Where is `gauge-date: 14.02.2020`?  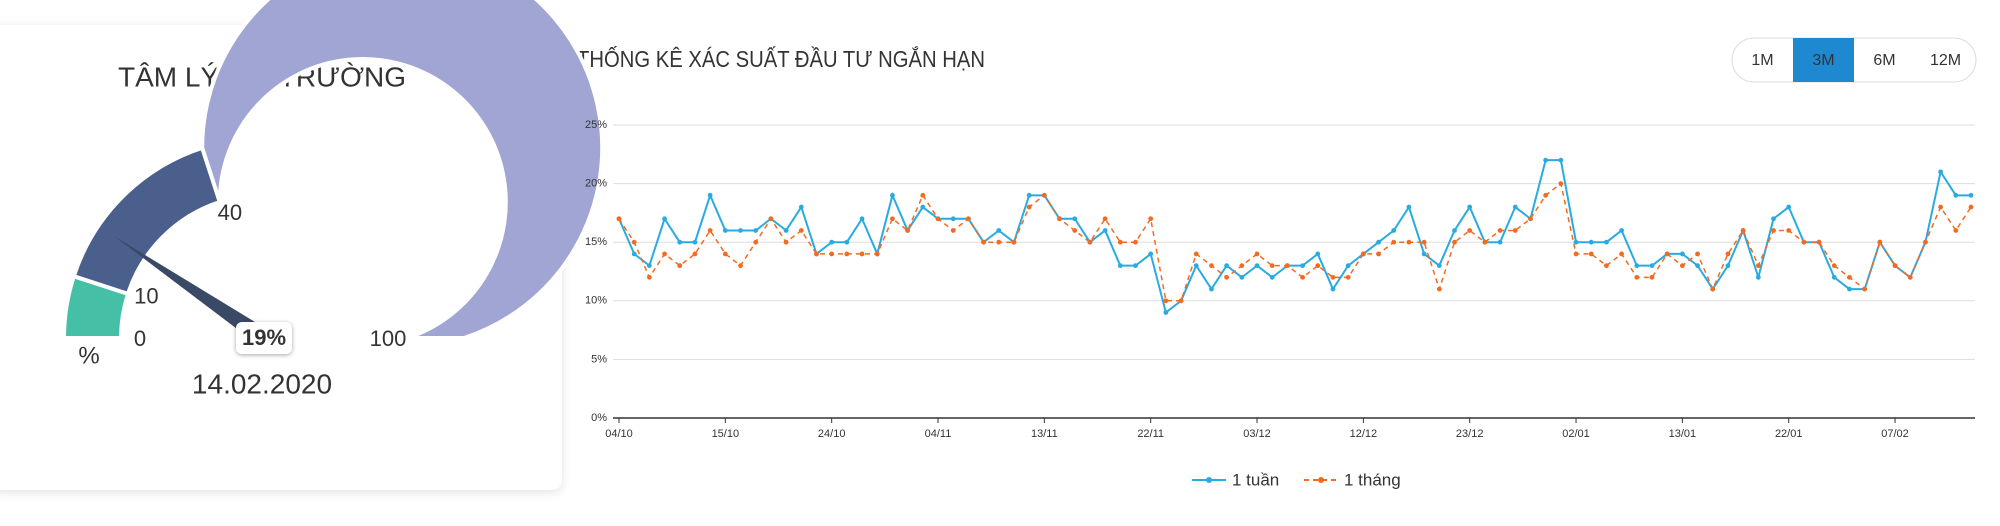
gauge-date: 14.02.2020 is located at coordinates (262, 383).